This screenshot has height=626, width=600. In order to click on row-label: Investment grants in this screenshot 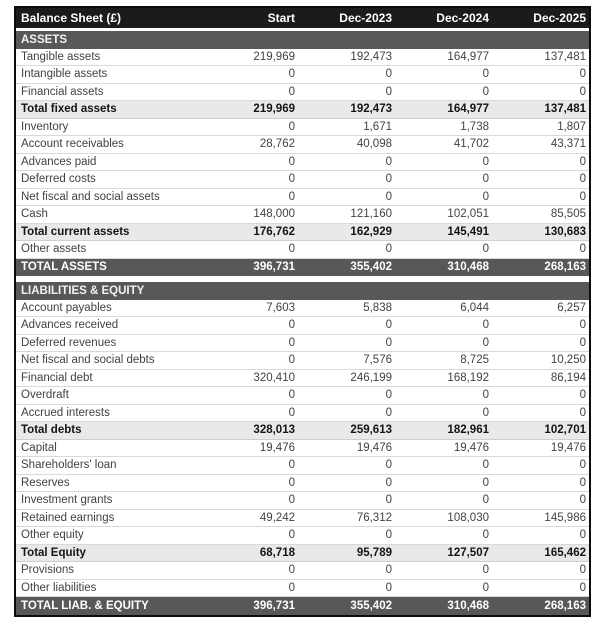, I will do `click(67, 500)`.